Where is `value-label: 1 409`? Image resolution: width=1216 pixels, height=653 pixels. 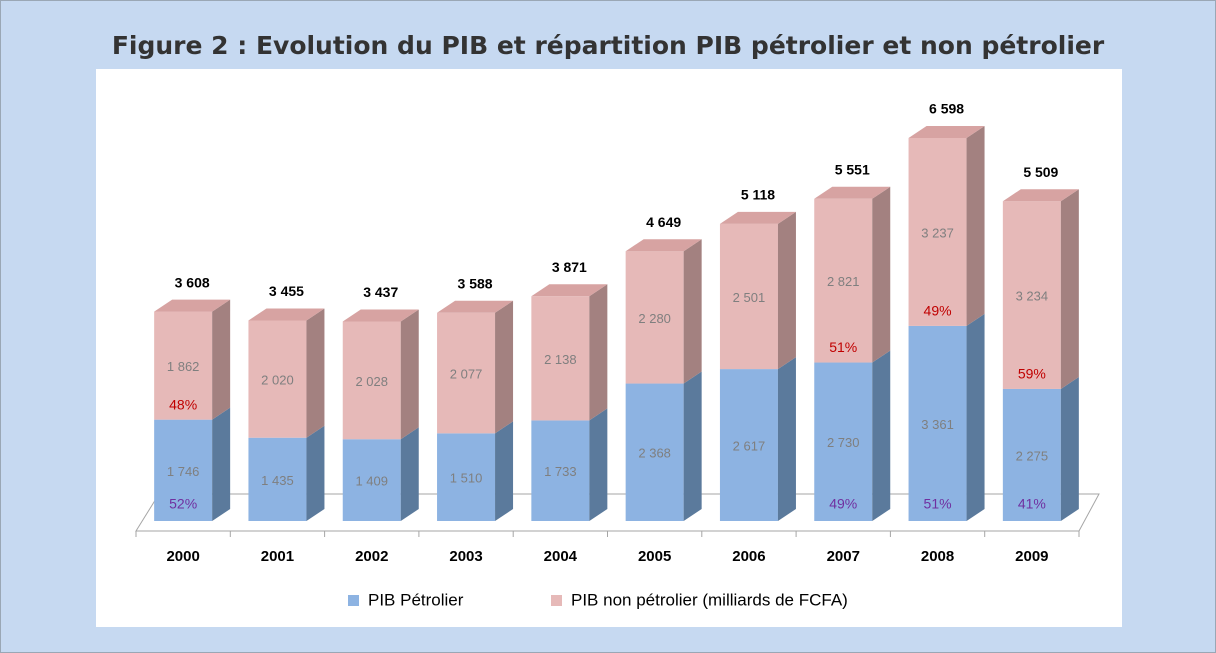
value-label: 1 409 is located at coordinates (371, 481).